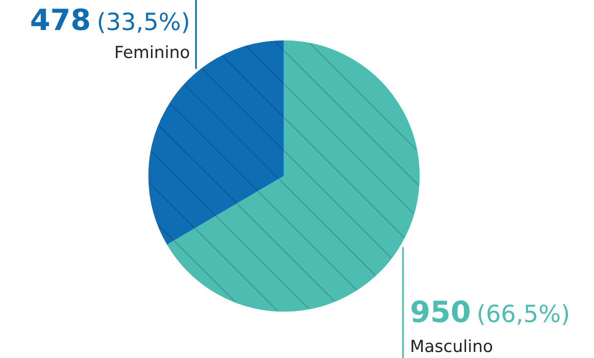 The height and width of the screenshot is (358, 594). What do you see at coordinates (109, 21) in the screenshot?
I see `data-label: 478 (33,5%)` at bounding box center [109, 21].